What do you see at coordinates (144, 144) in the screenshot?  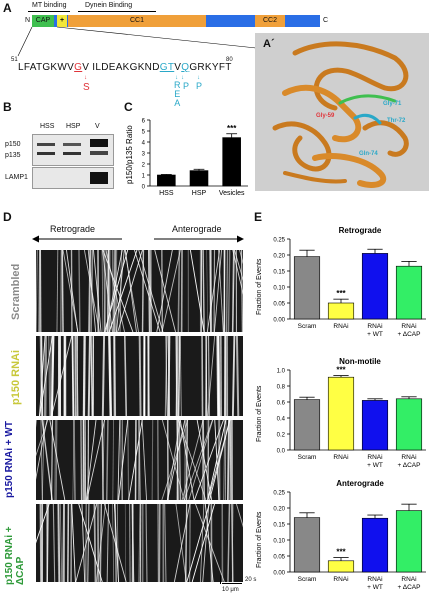 I see `y-tick-label: 4` at bounding box center [144, 144].